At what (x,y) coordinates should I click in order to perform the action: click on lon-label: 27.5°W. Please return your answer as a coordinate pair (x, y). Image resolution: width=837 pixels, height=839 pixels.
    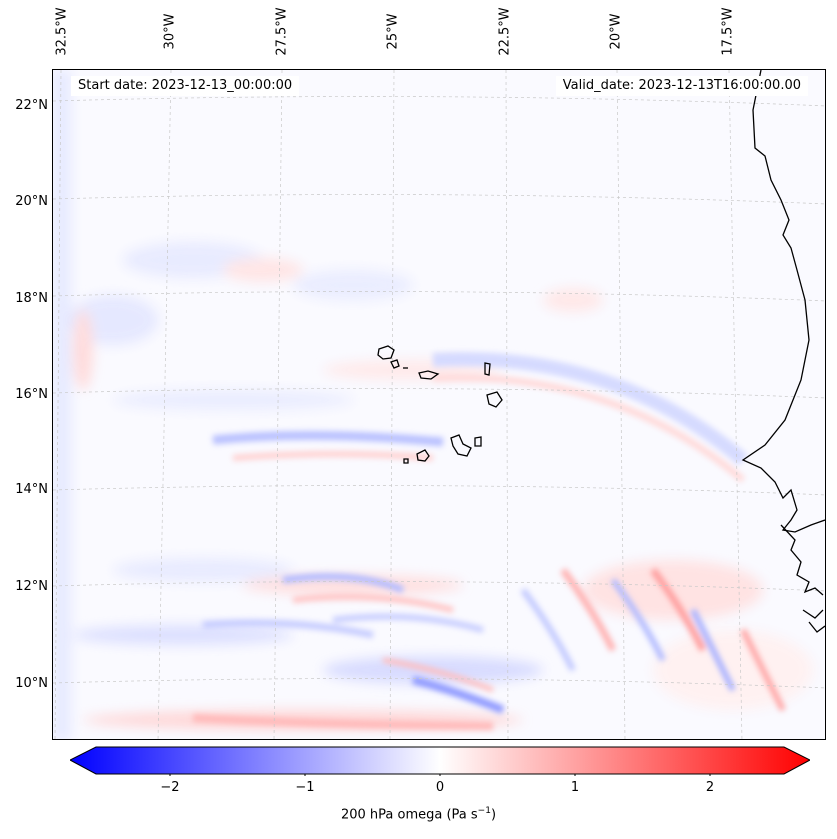
    Looking at the image, I should click on (282, 31).